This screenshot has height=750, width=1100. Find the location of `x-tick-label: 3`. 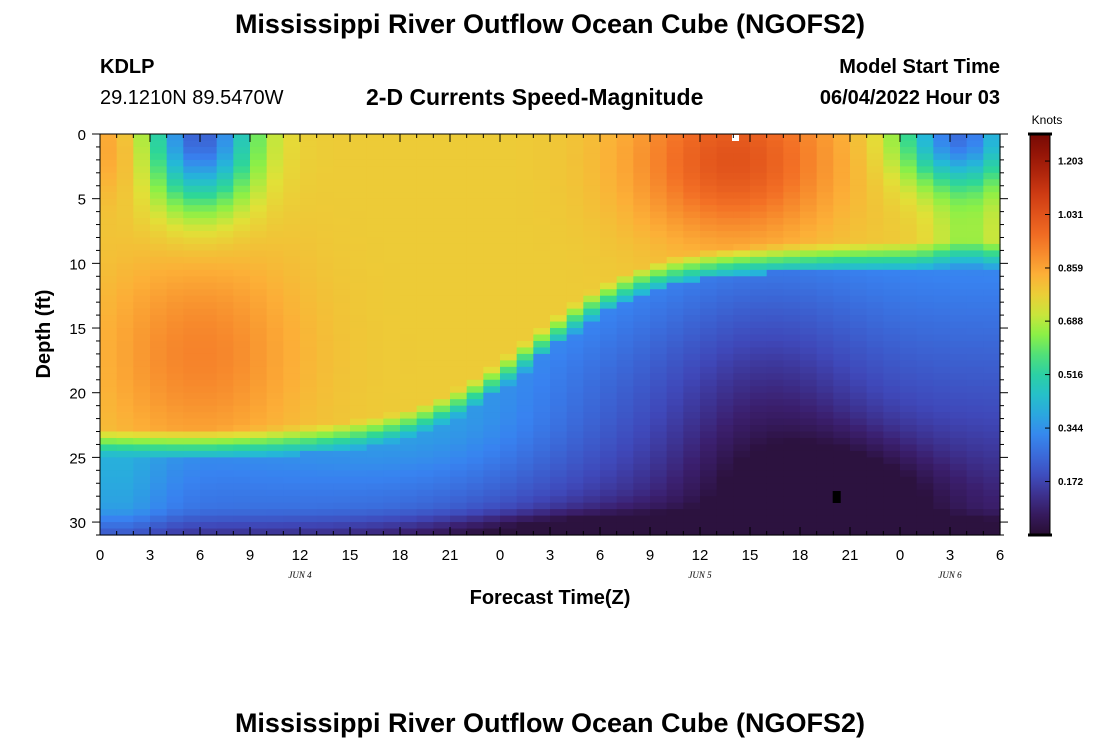

x-tick-label: 3 is located at coordinates (150, 555).